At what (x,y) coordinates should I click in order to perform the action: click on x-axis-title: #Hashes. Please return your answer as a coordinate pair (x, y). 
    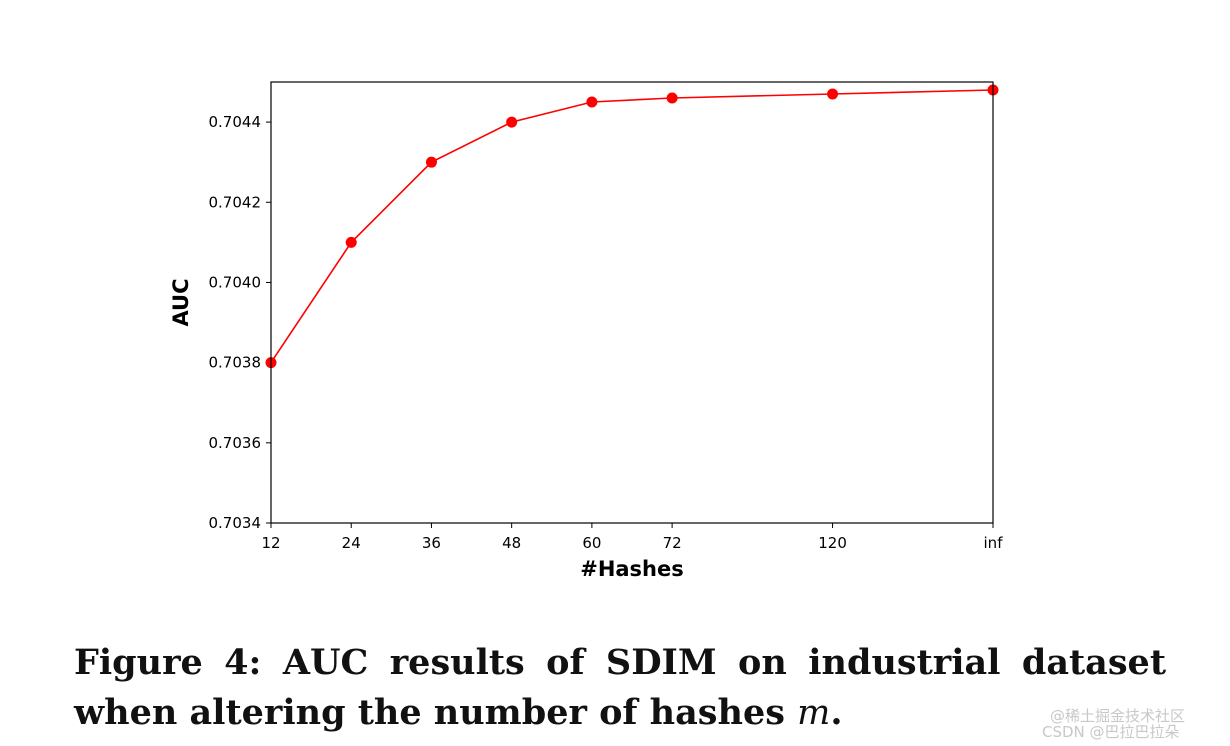
    Looking at the image, I should click on (632, 569).